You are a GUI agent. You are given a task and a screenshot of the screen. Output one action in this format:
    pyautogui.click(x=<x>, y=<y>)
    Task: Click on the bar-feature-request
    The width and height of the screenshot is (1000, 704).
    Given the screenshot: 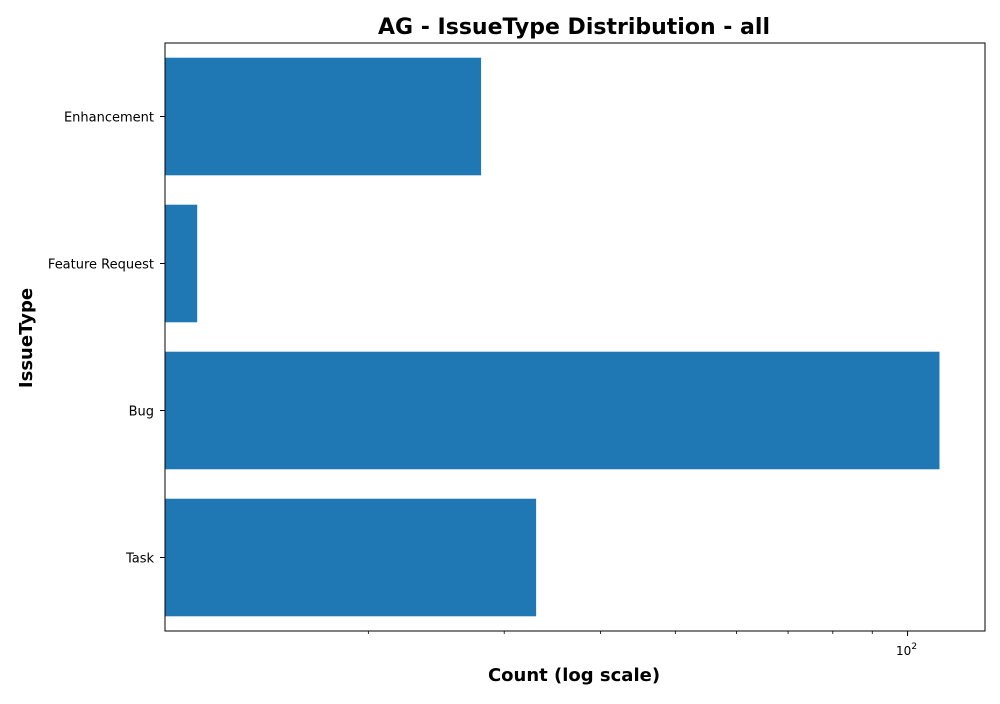 What is the action you would take?
    pyautogui.click(x=181, y=263)
    